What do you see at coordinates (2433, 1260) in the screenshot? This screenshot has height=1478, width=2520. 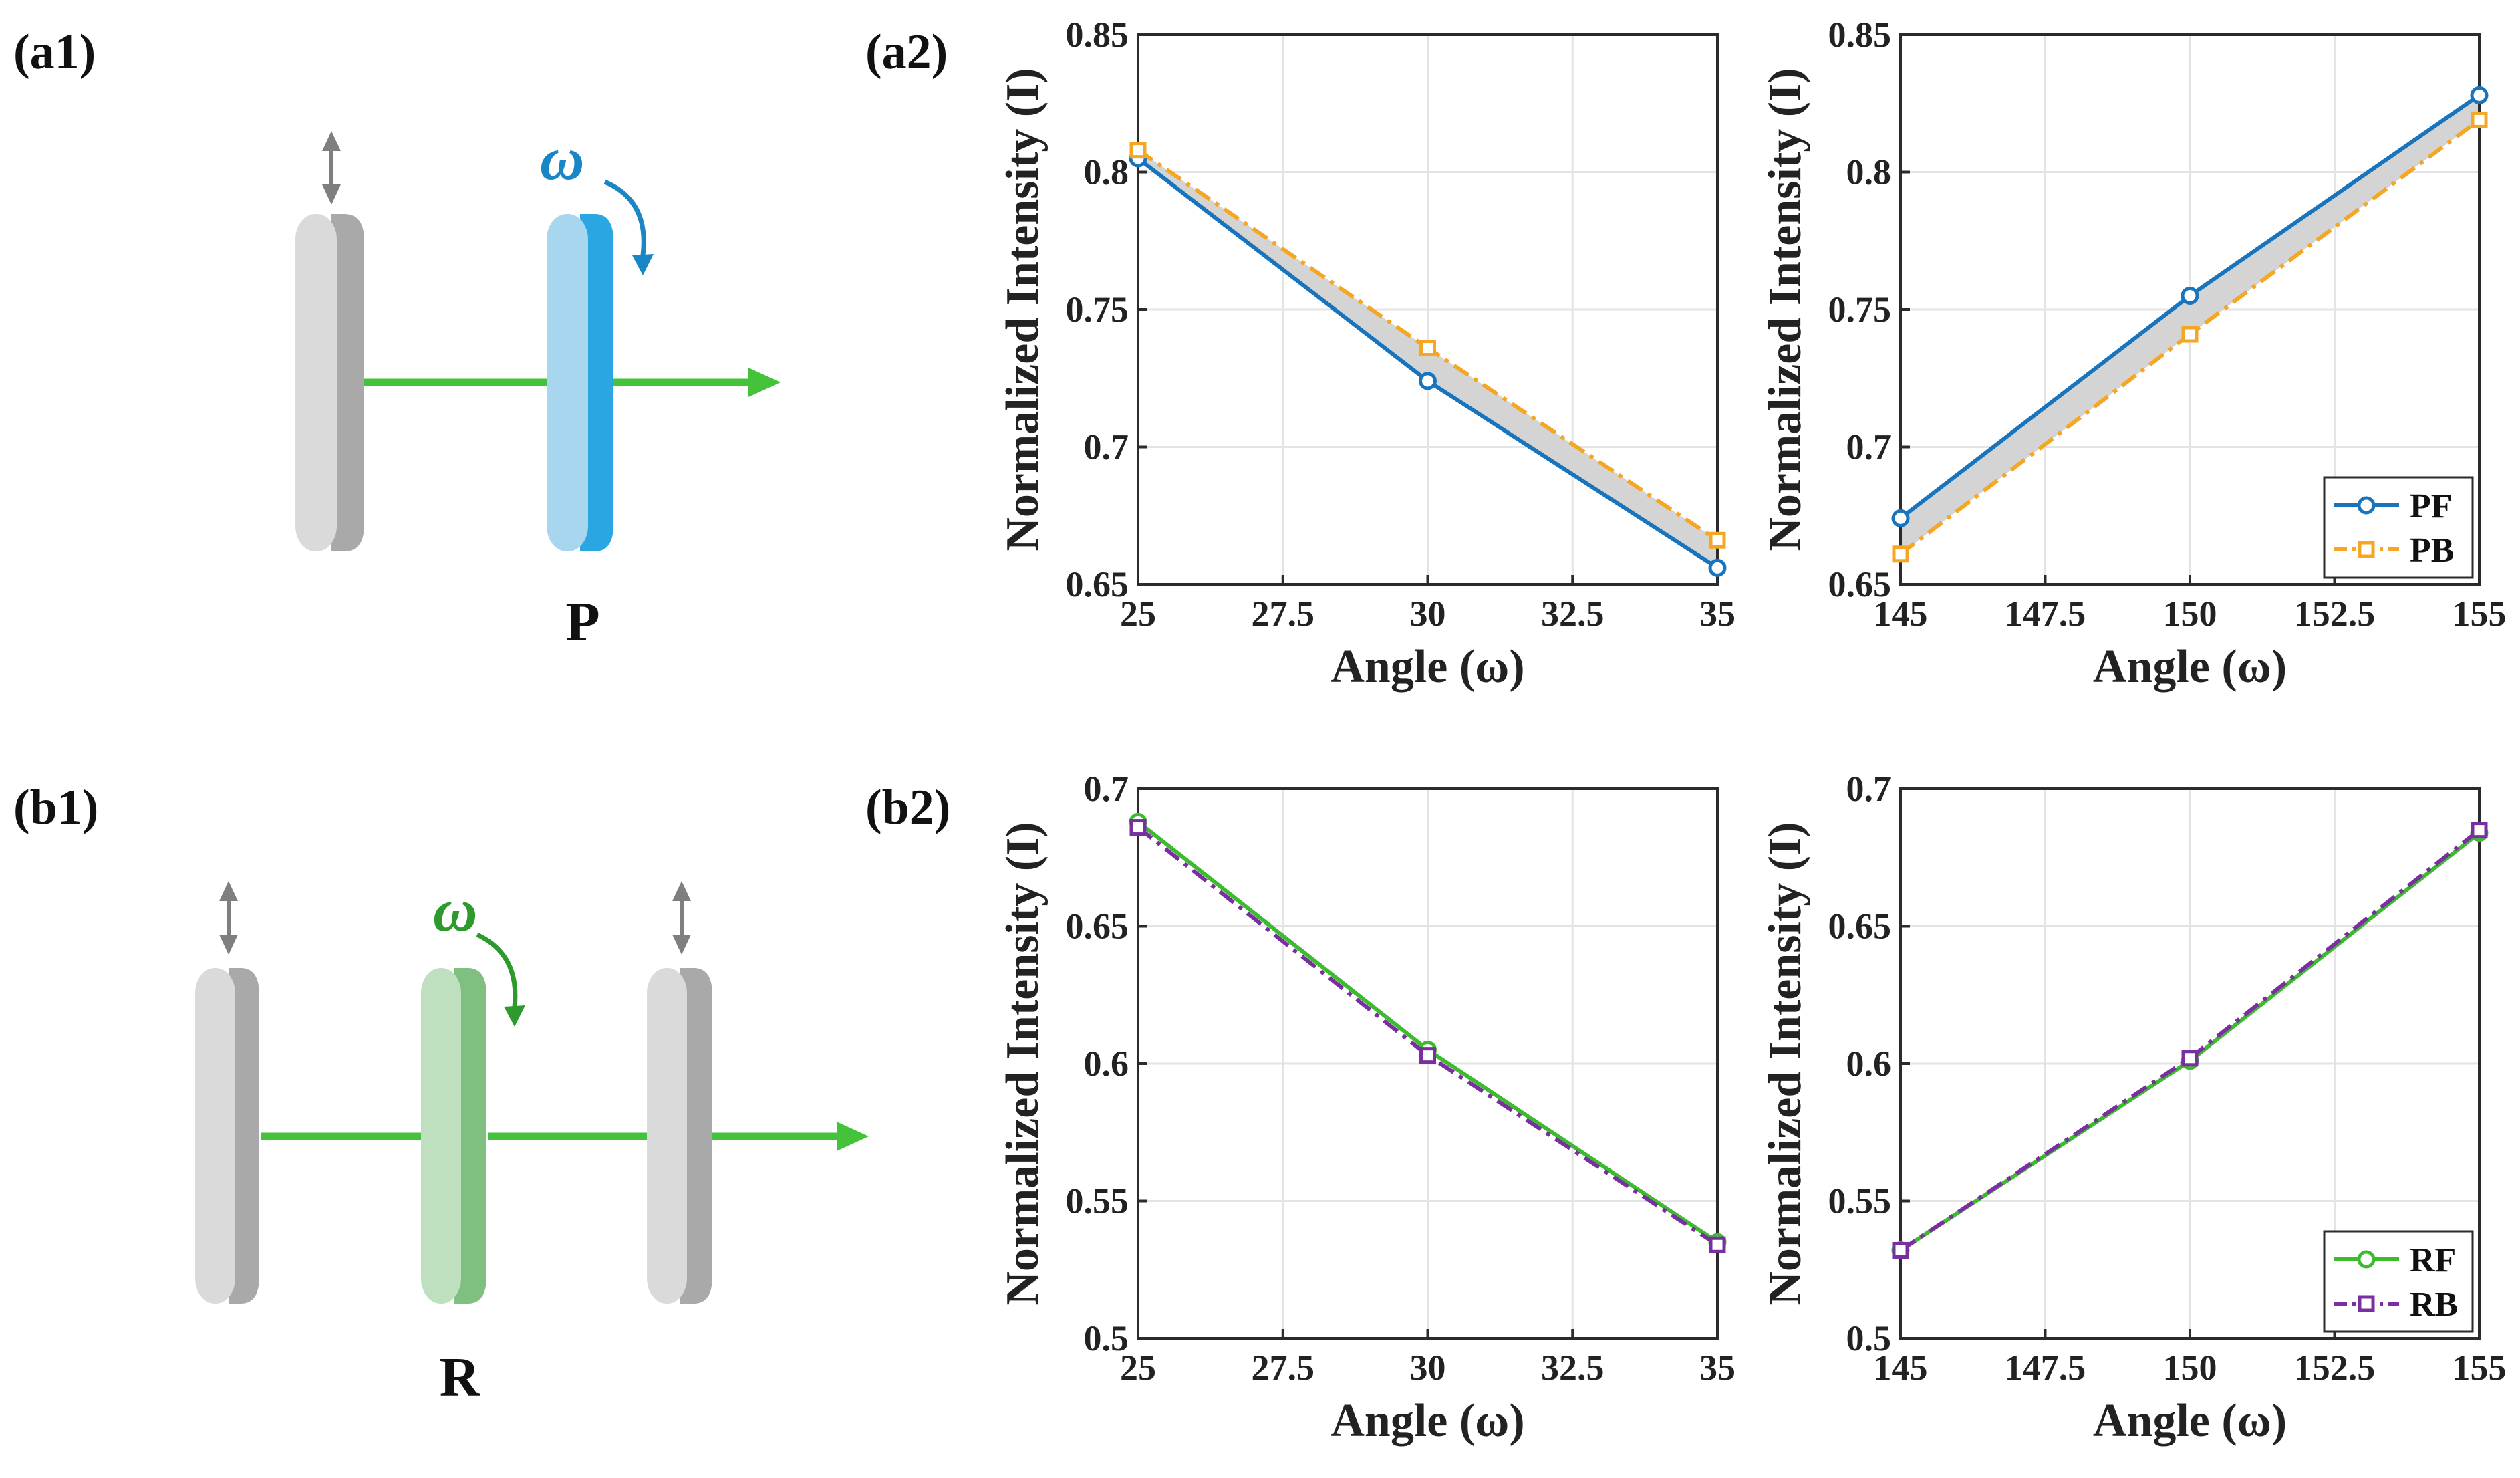 I see `legend-label-rf: RF` at bounding box center [2433, 1260].